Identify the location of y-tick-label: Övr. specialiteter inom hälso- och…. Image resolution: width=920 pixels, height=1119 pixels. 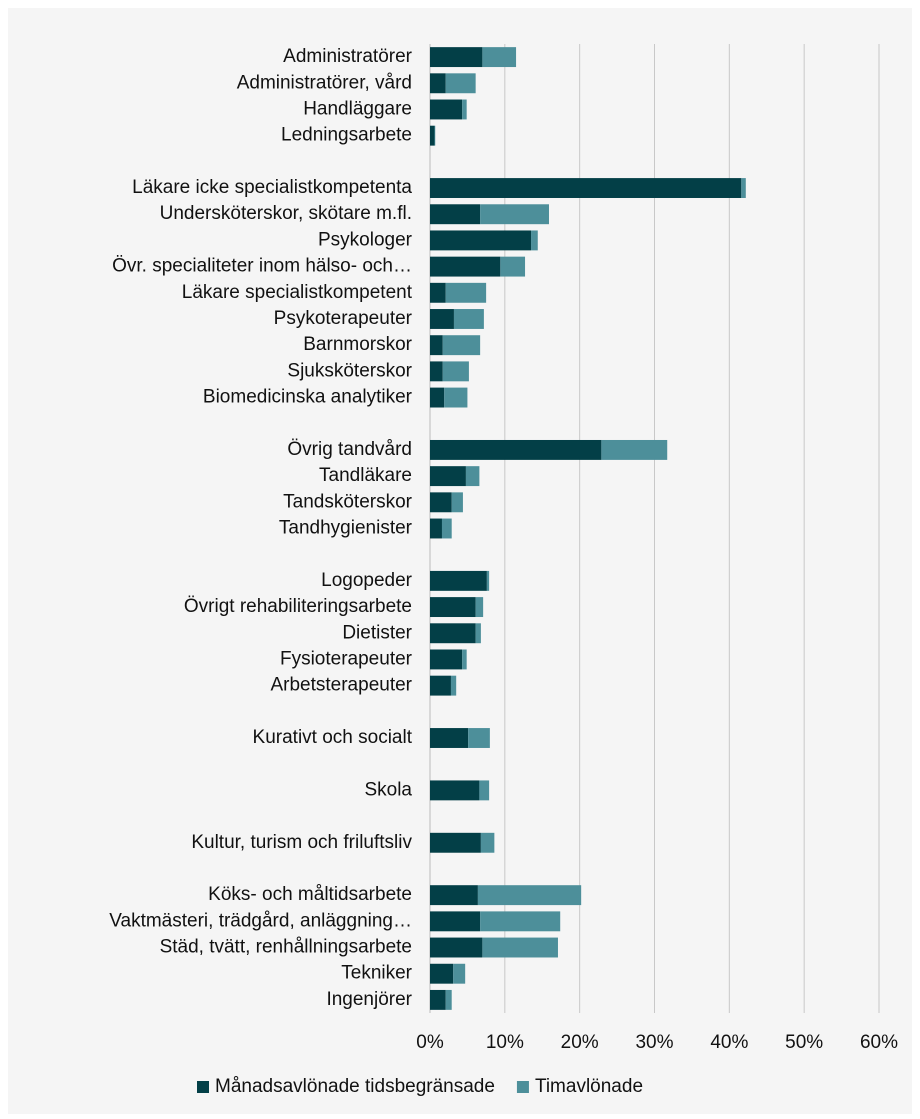
(262, 266).